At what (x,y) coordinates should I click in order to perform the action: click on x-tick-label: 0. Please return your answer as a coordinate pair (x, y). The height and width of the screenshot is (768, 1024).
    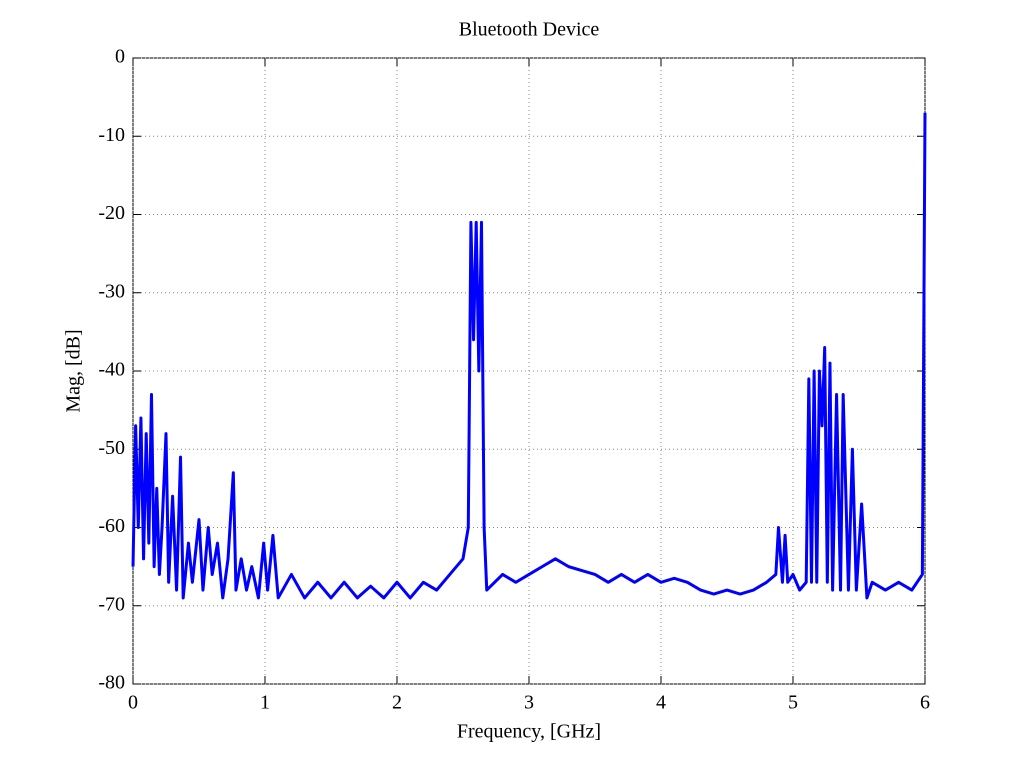
    Looking at the image, I should click on (133, 703).